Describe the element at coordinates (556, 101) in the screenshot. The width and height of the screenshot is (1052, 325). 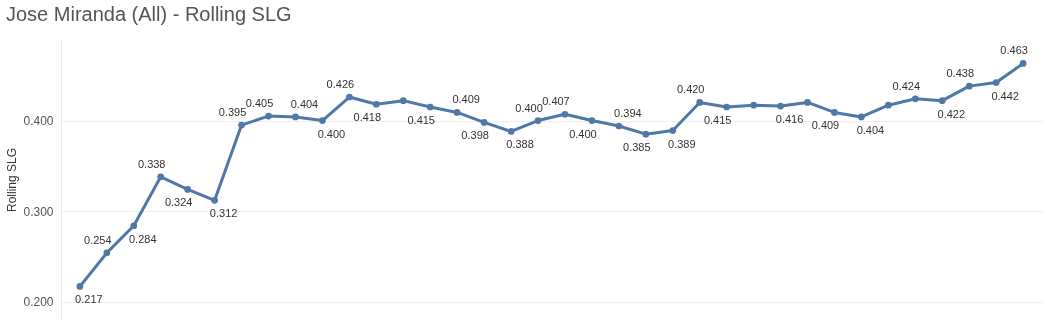
I see `data-label: 0.407` at that location.